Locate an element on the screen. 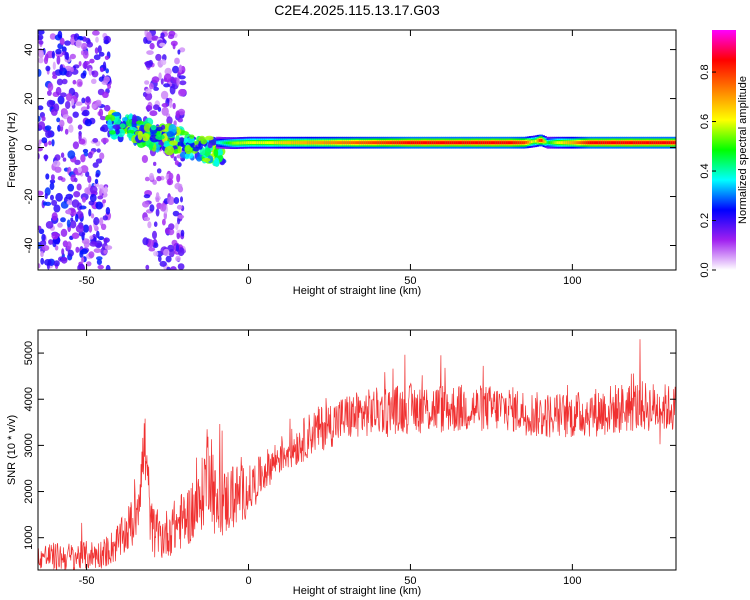 This screenshot has height=600, width=750. colorbar-tick-label: 0.8 is located at coordinates (705, 71).